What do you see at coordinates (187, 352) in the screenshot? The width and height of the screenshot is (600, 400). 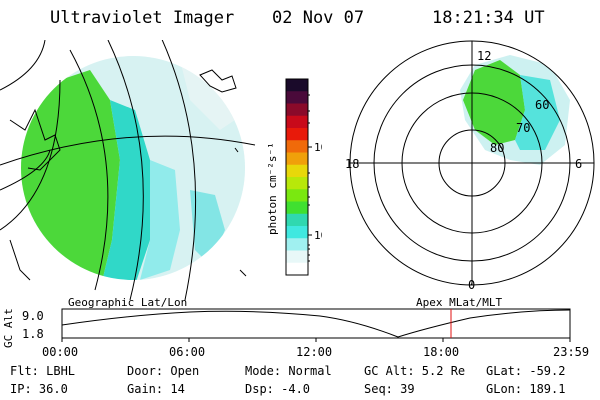 I see `orbit-xtick-0600: 06:00` at bounding box center [187, 352].